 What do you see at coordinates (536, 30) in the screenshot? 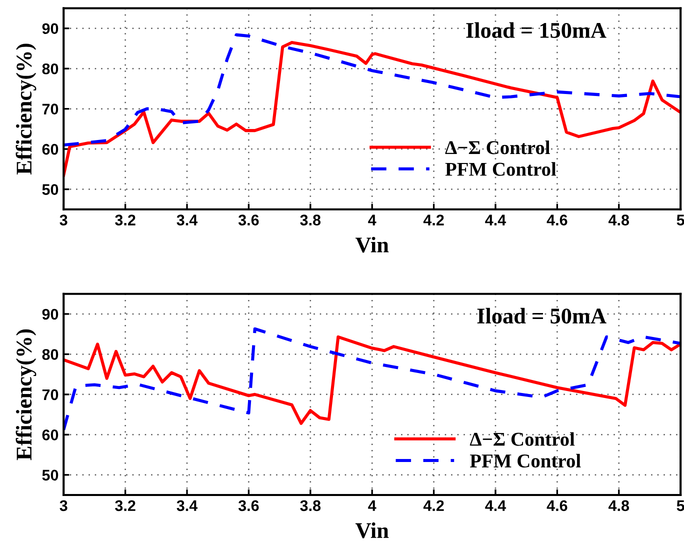
I see `annotation: Iload = 150mA` at bounding box center [536, 30].